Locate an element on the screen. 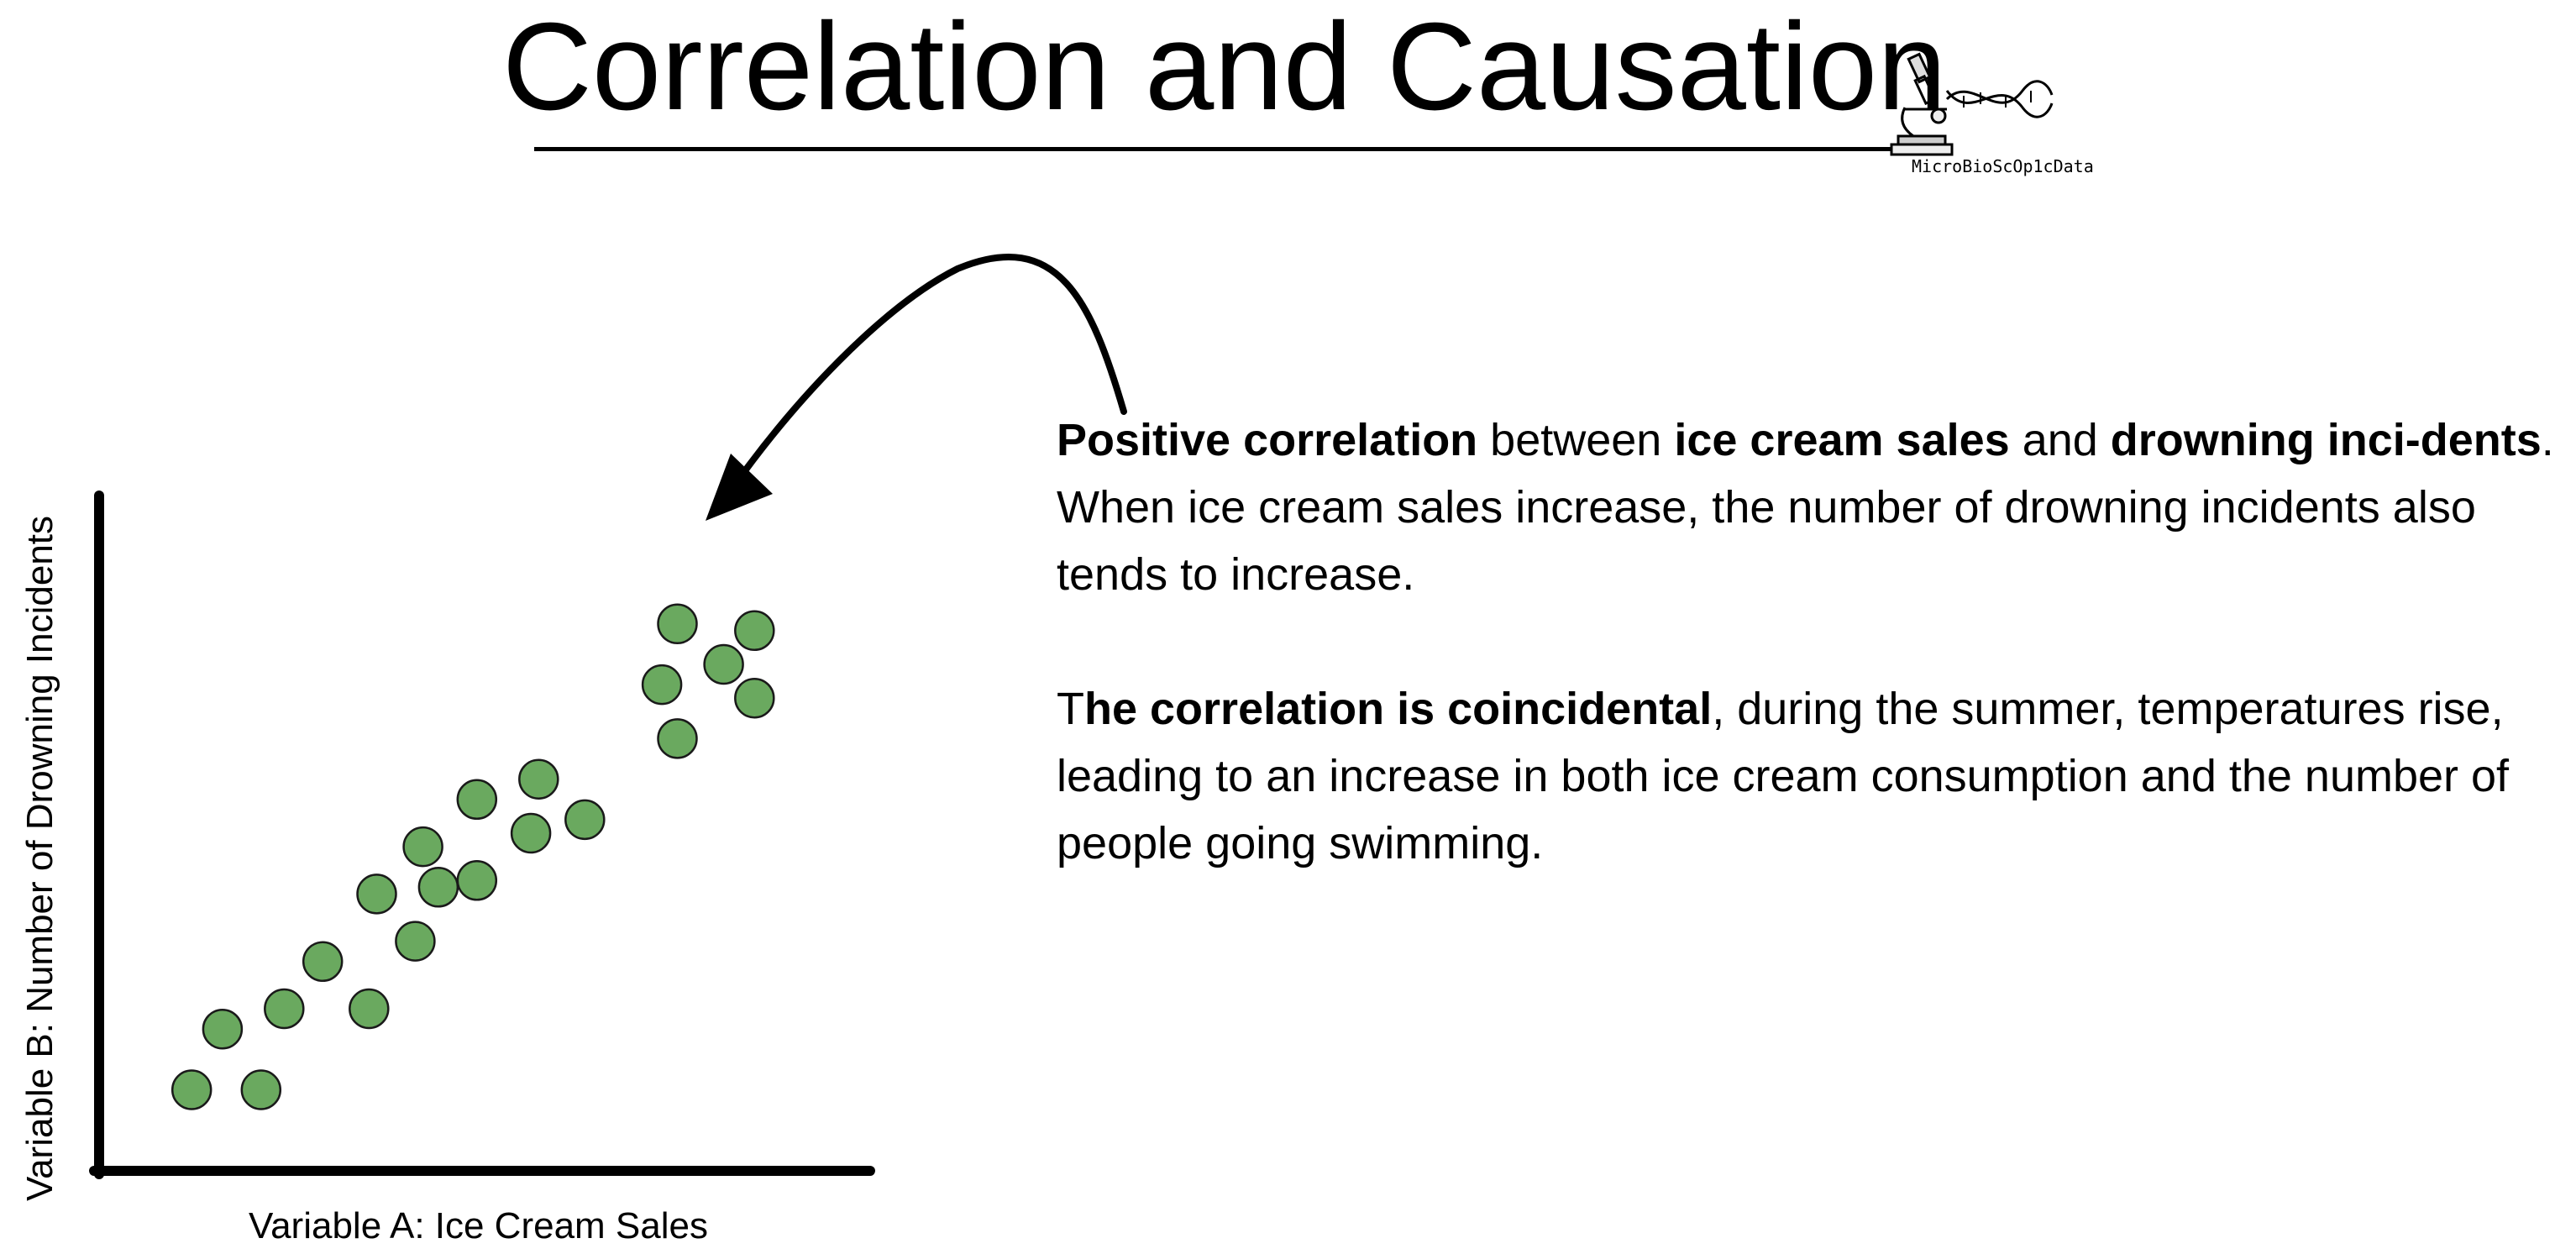 The image size is (2576, 1254). page-title: Correlation and Causation is located at coordinates (1224, 68).